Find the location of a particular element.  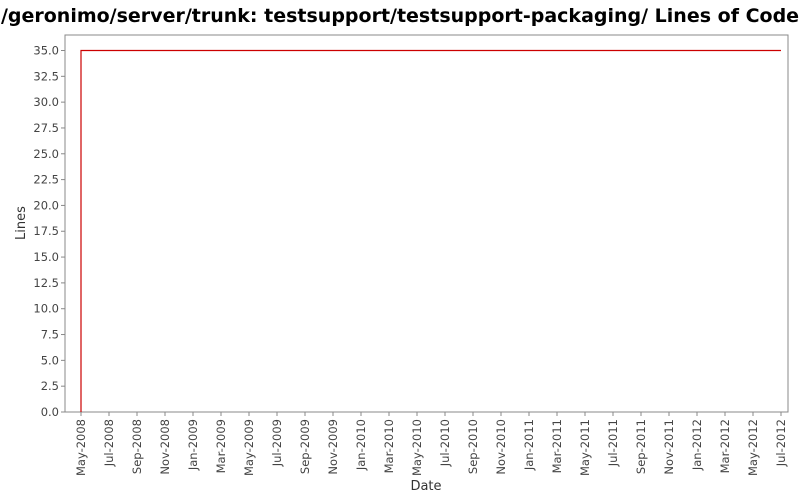

y-tick-label: 32.5 is located at coordinates (46, 76).